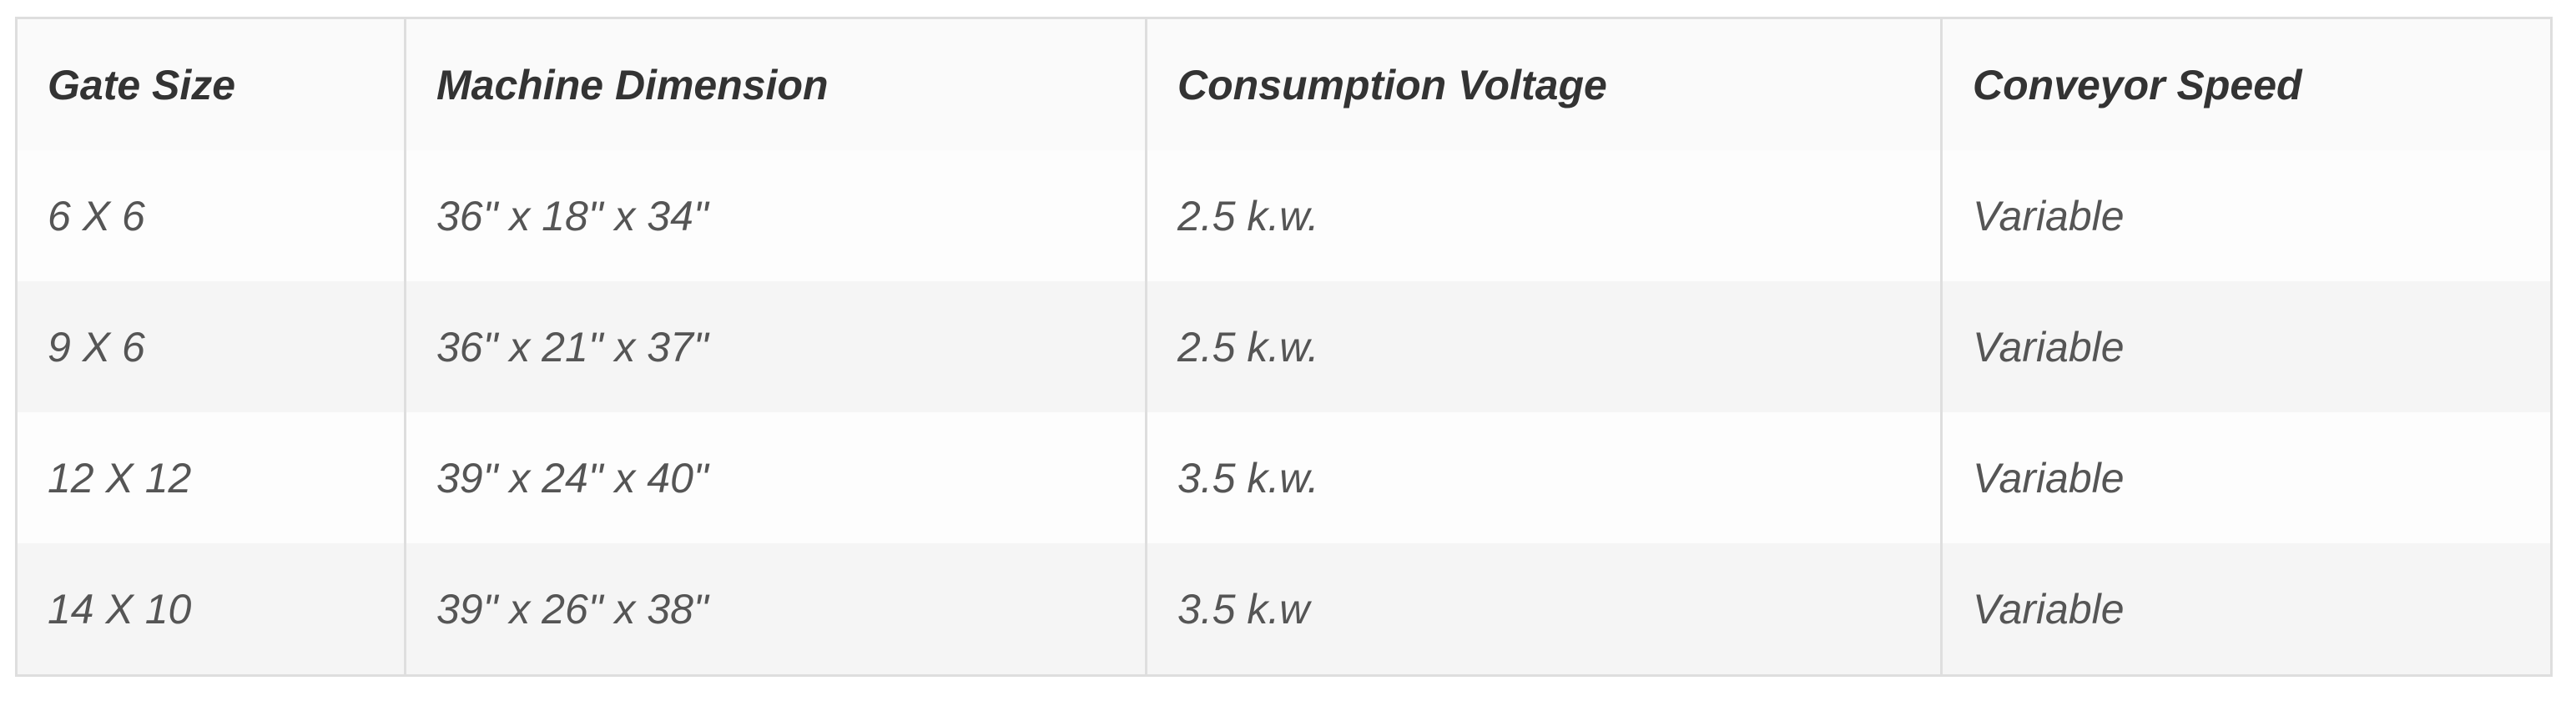 The image size is (2576, 706). Describe the element at coordinates (210, 477) in the screenshot. I see `table-cell: 12 X 12` at that location.